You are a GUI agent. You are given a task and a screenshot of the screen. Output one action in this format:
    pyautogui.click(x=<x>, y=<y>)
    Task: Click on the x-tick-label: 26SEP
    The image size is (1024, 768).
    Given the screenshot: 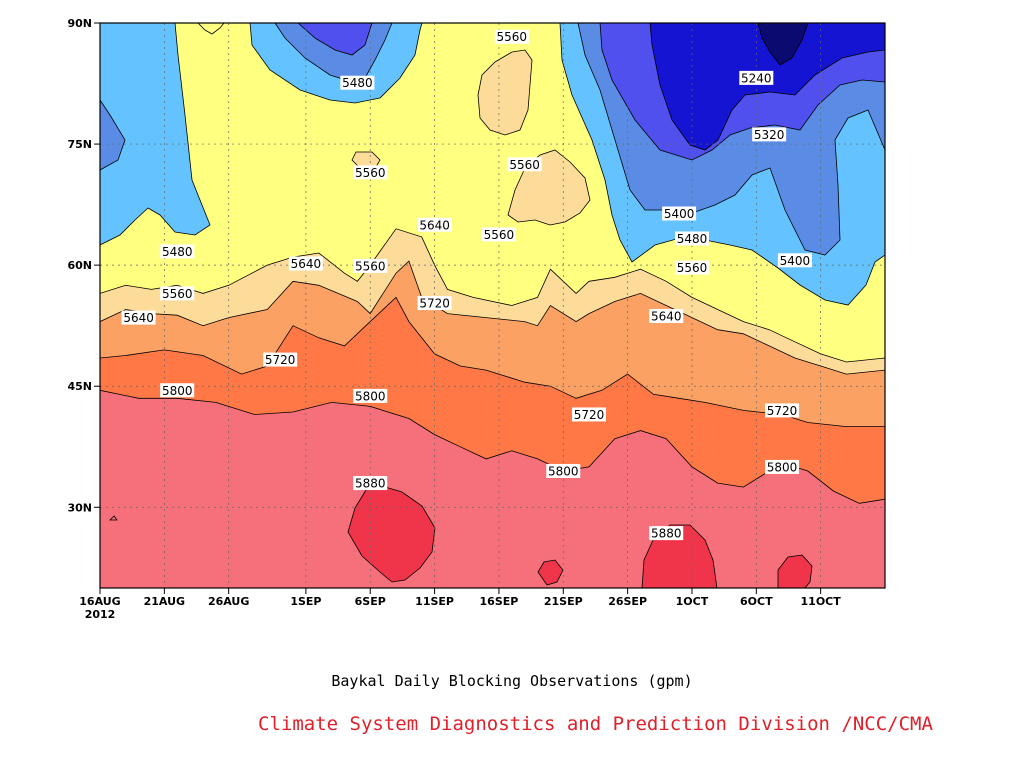 What is the action you would take?
    pyautogui.click(x=627, y=601)
    